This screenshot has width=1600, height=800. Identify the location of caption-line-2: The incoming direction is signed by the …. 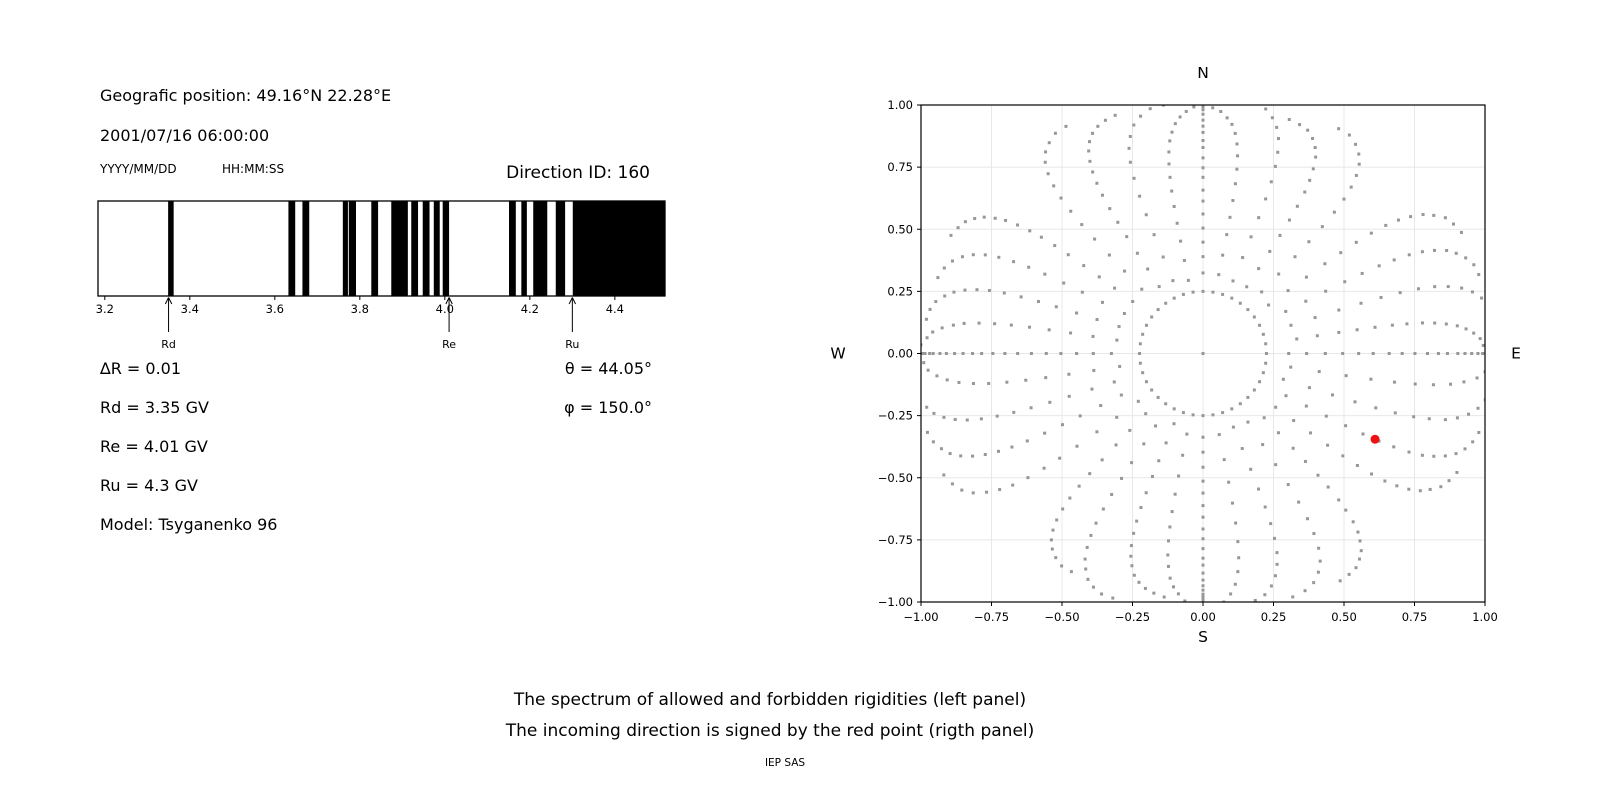
(770, 731).